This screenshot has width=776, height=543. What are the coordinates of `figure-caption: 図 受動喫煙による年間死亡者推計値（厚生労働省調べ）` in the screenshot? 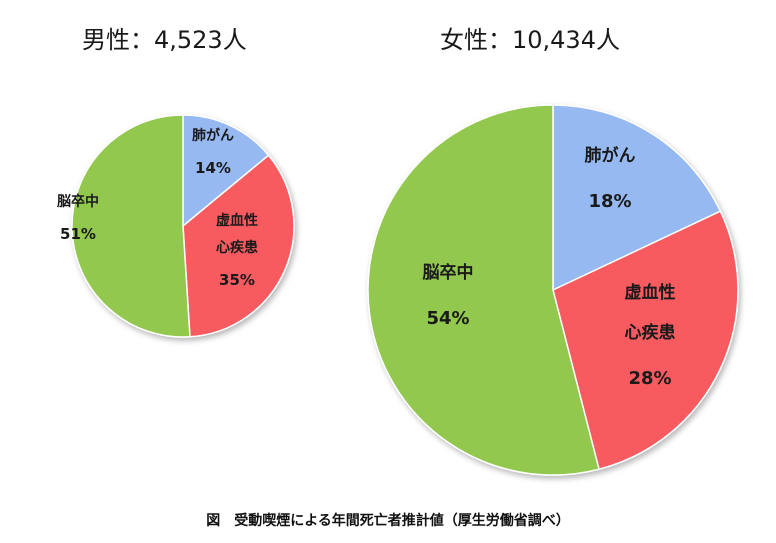 It's located at (388, 521).